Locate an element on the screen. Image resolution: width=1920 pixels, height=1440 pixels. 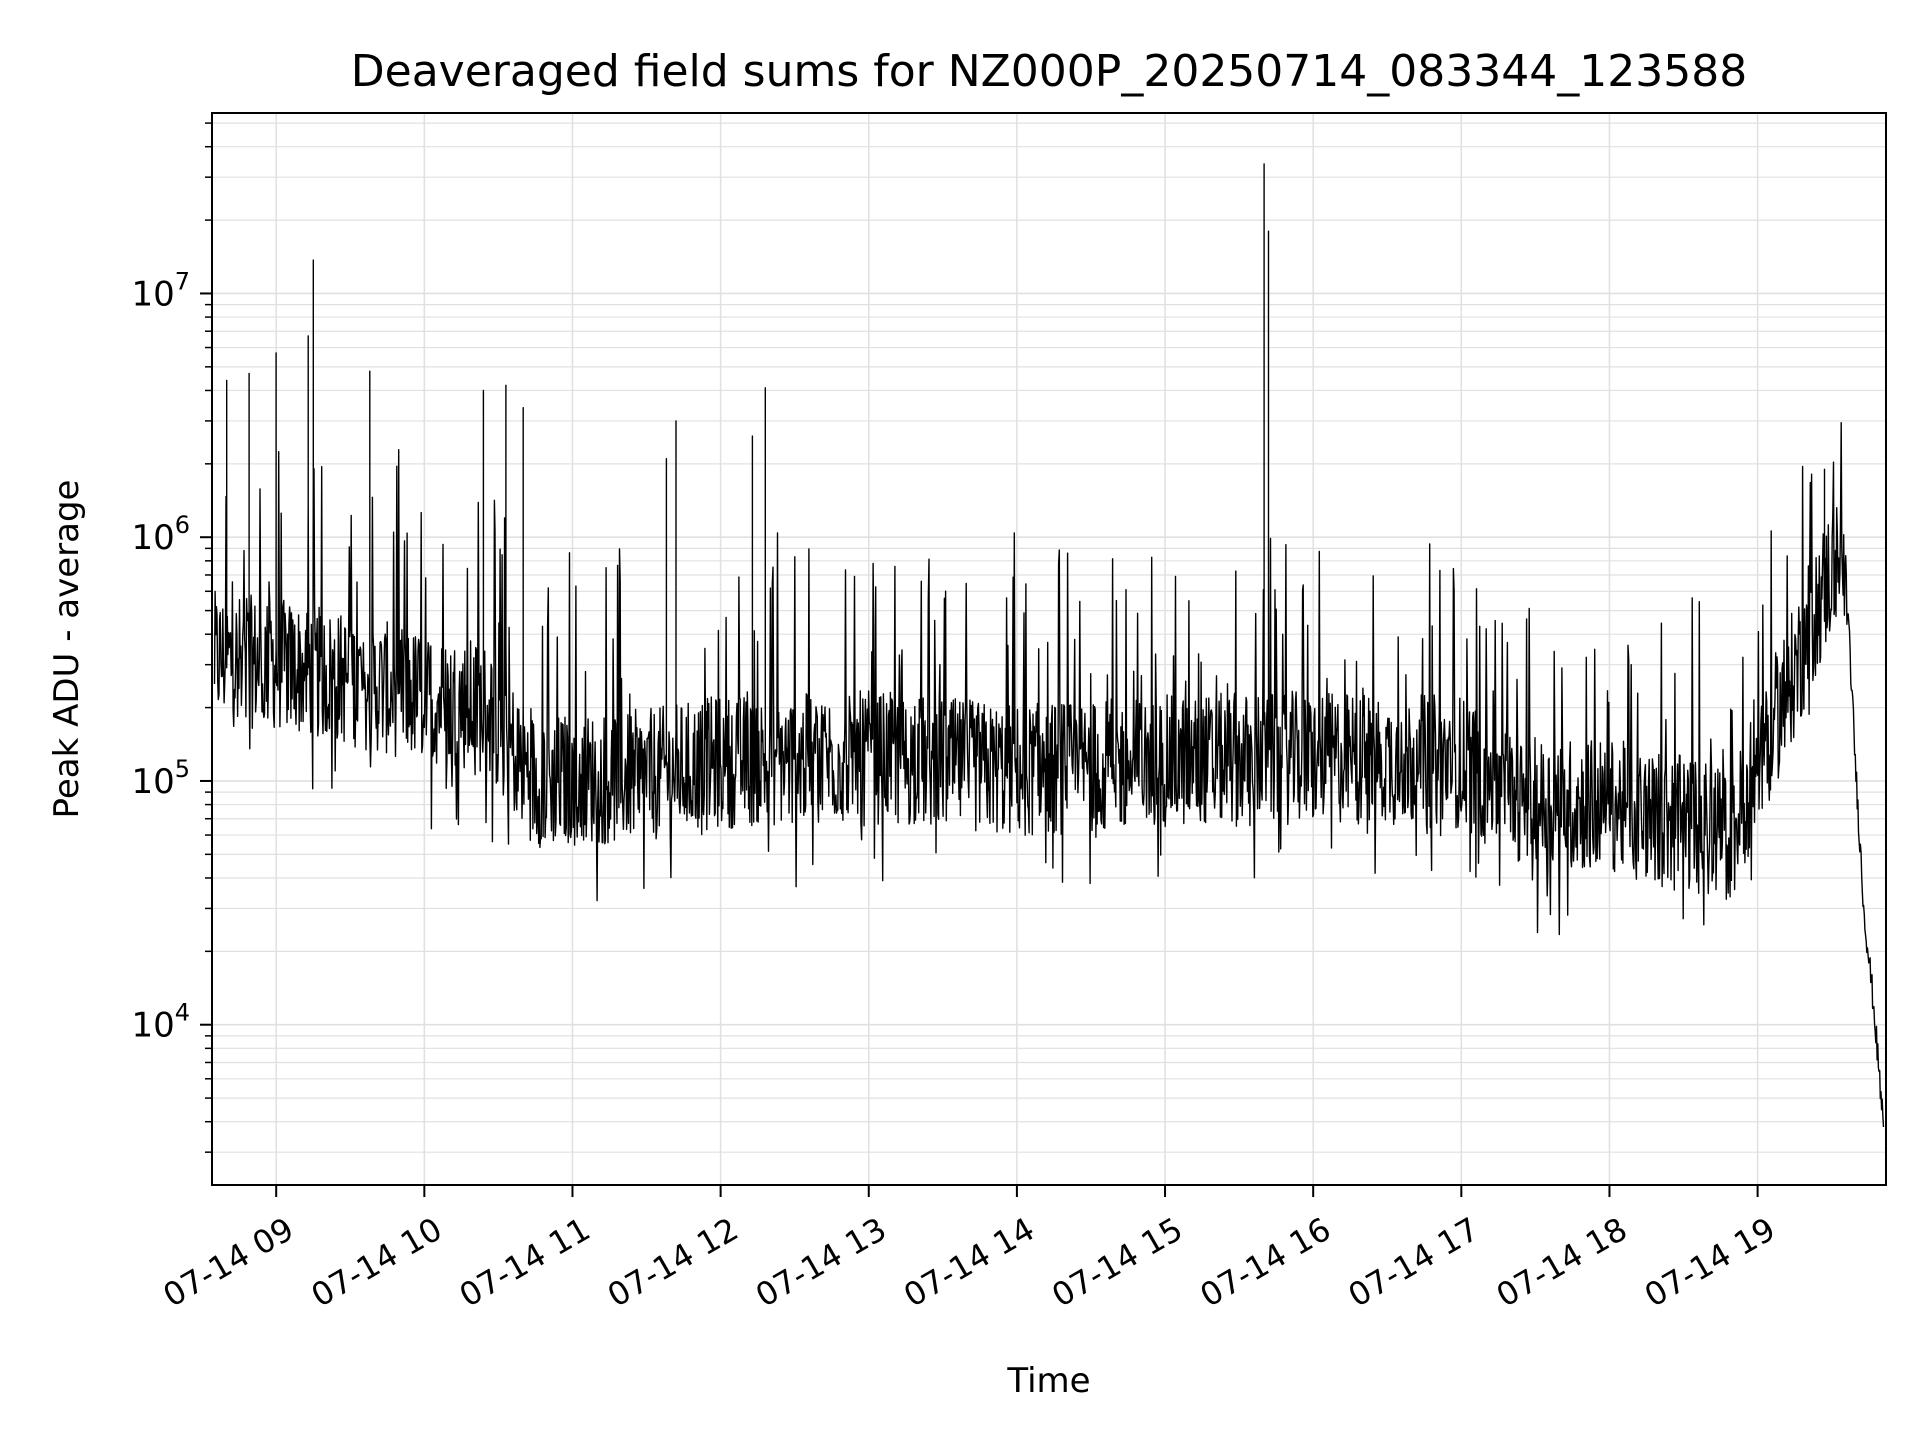
y-tick-label: 10⁴ is located at coordinates (160, 1022).